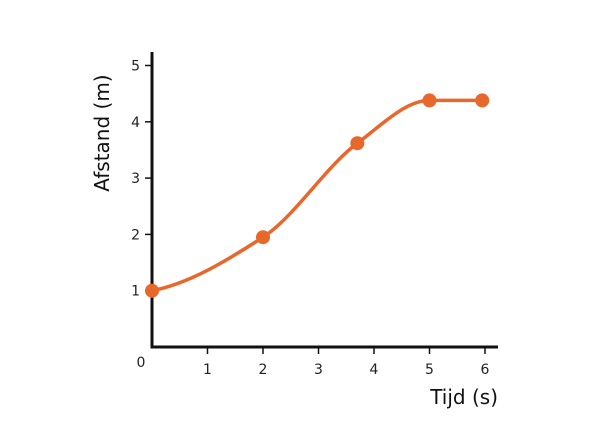  Describe the element at coordinates (102, 132) in the screenshot. I see `y-axis-title: Afstand (m)` at that location.